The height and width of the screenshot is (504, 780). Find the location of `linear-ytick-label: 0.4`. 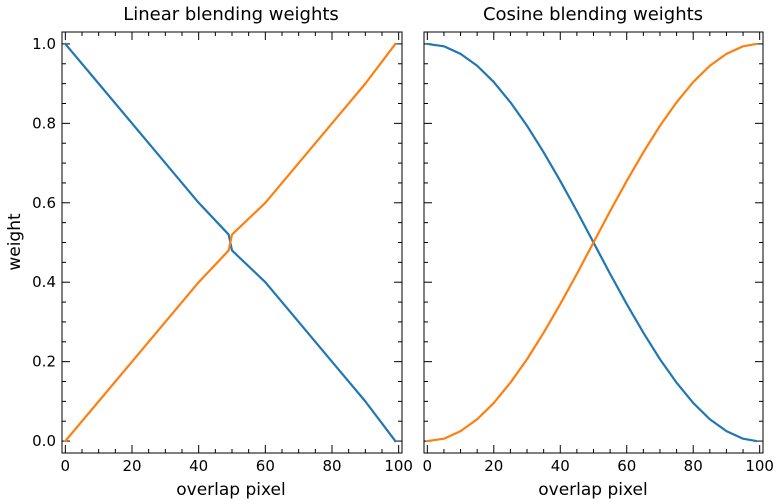

linear-ytick-label: 0.4 is located at coordinates (44, 282).